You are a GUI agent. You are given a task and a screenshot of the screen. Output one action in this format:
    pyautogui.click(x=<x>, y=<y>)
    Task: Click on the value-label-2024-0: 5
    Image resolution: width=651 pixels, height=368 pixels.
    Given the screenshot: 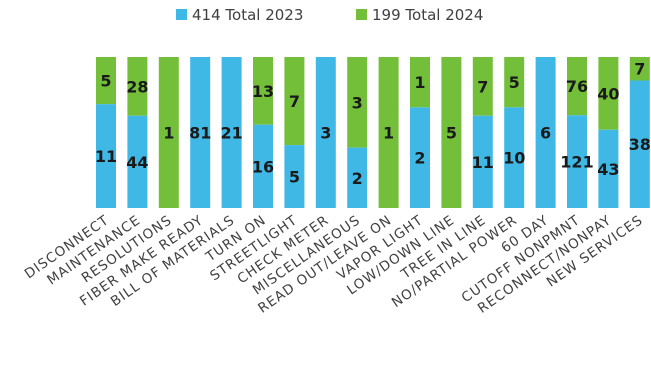 What is the action you would take?
    pyautogui.click(x=105, y=81)
    